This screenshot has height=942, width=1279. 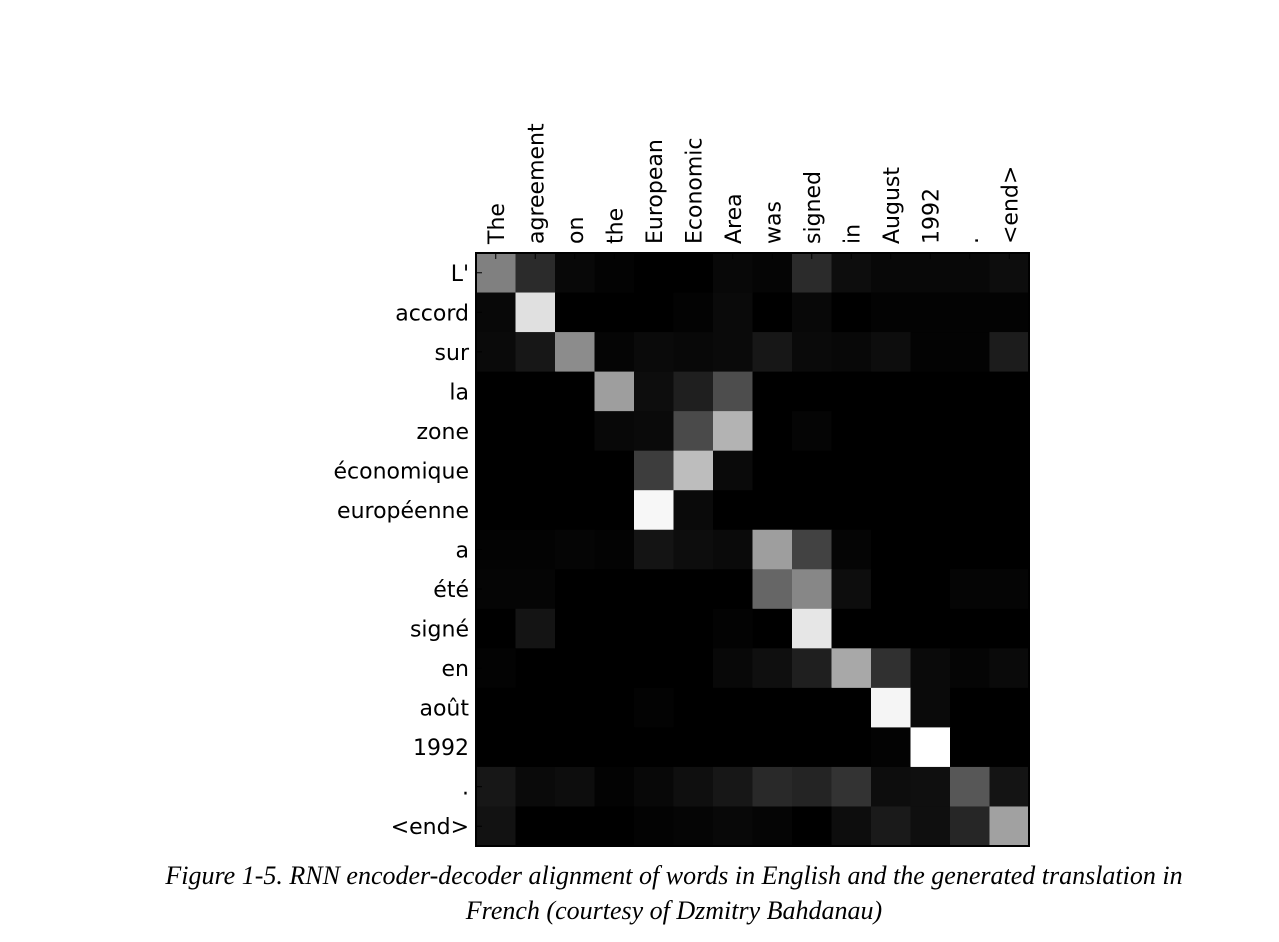 I want to click on y-tick-label: 1992, so click(x=441, y=748).